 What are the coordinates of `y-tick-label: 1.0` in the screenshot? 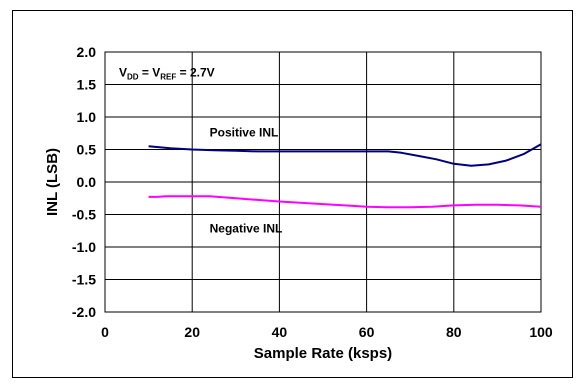 It's located at (87, 117).